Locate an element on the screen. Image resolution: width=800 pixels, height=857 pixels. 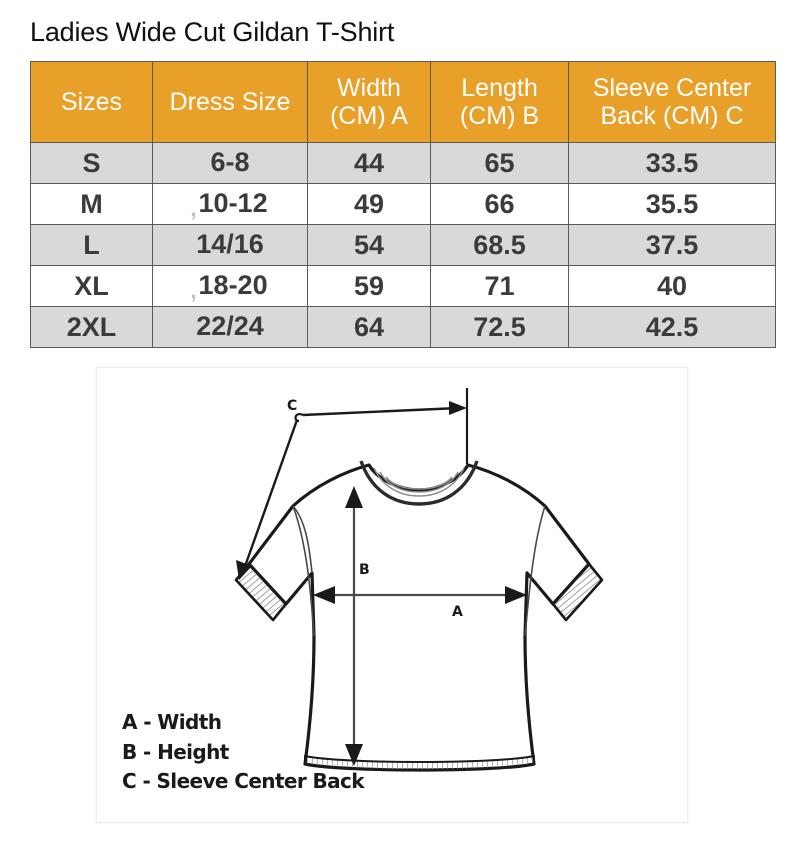
column-header-line1: Width is located at coordinates (369, 88).